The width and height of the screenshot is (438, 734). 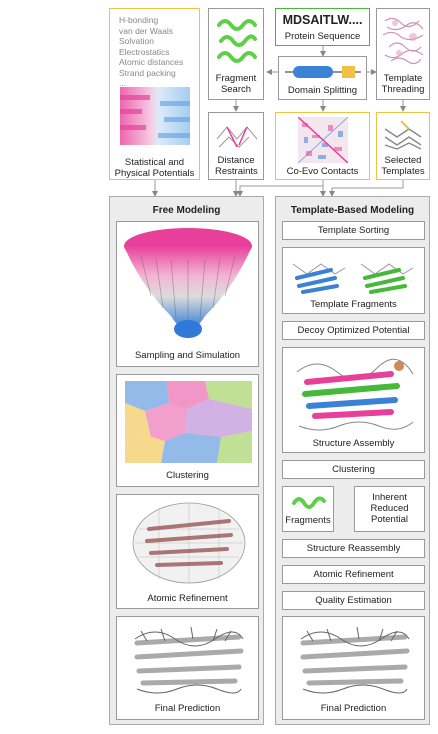 I want to click on template-structures-icon, so click(x=403, y=41).